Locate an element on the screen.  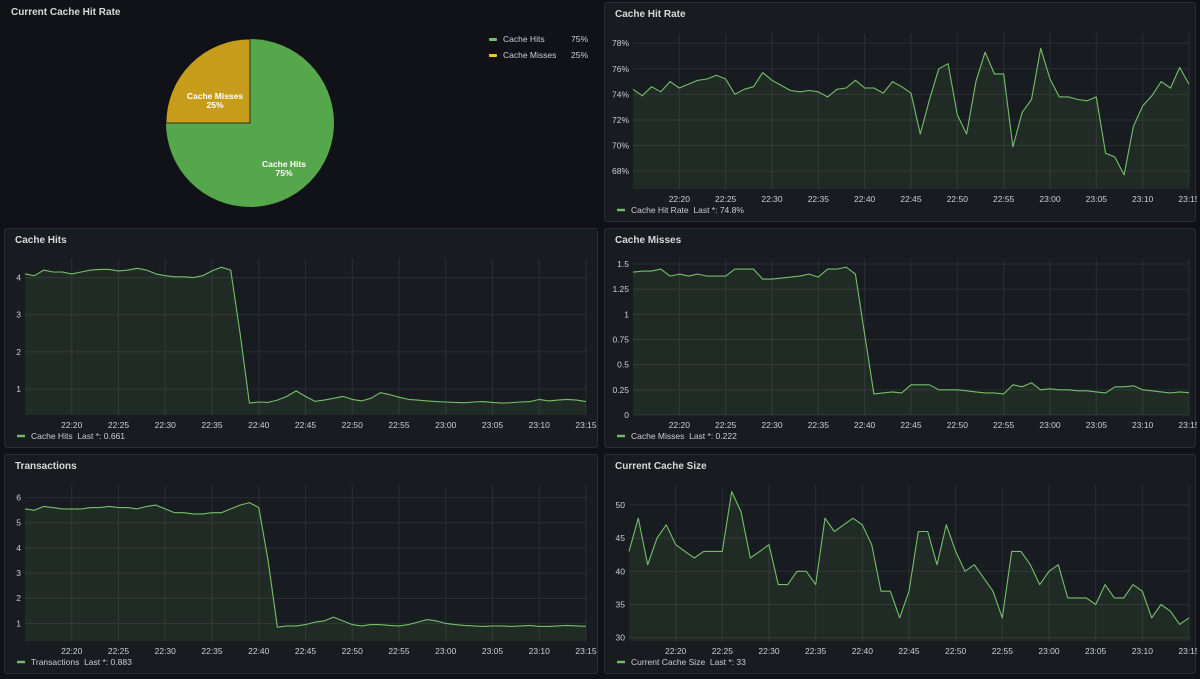
y-tick-label: 0.5 is located at coordinates (623, 365).